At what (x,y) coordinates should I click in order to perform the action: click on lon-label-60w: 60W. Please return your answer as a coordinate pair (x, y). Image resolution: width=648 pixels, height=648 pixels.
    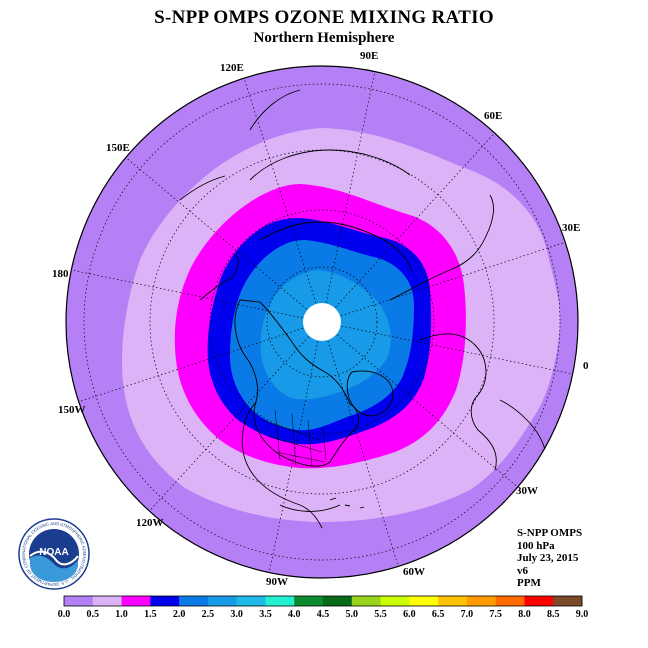
    Looking at the image, I should click on (414, 572).